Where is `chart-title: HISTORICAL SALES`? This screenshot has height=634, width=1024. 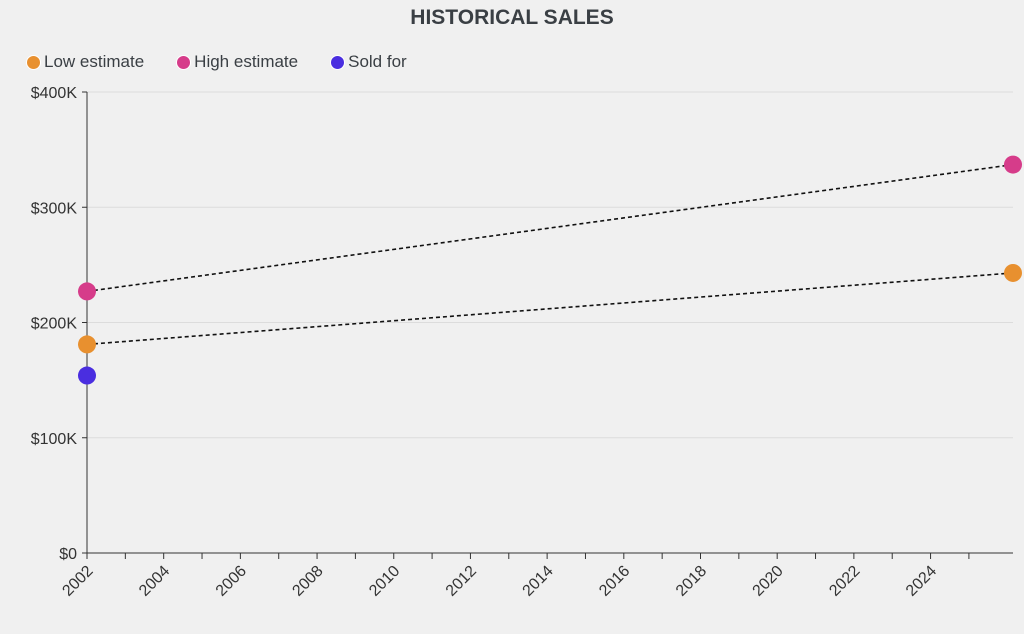 chart-title: HISTORICAL SALES is located at coordinates (512, 17).